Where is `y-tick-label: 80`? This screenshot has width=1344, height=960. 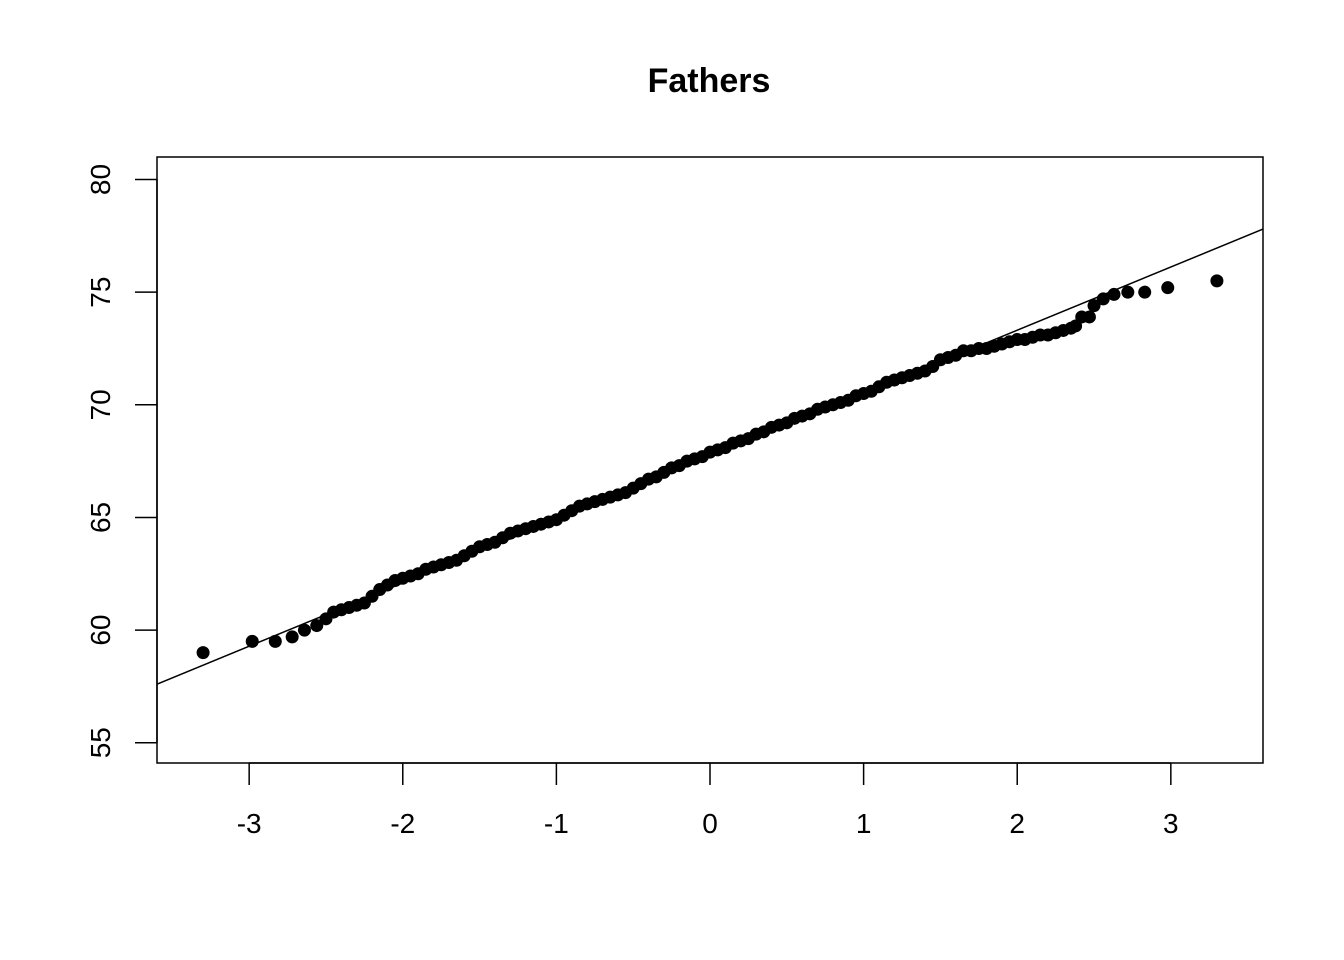 y-tick-label: 80 is located at coordinates (100, 179).